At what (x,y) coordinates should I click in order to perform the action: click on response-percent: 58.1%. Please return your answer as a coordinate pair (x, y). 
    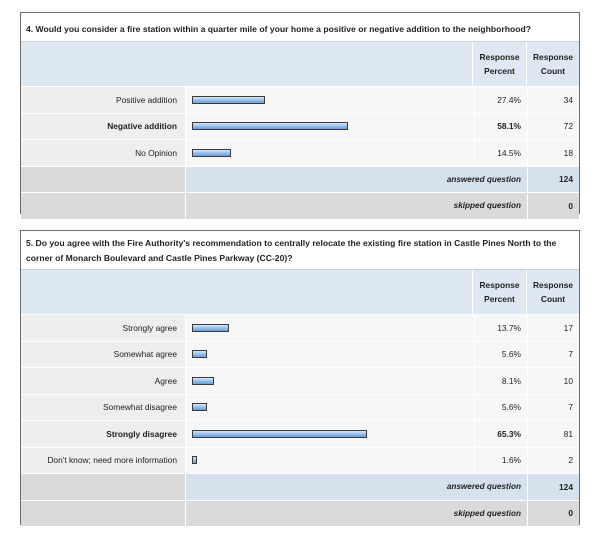
    Looking at the image, I should click on (500, 126).